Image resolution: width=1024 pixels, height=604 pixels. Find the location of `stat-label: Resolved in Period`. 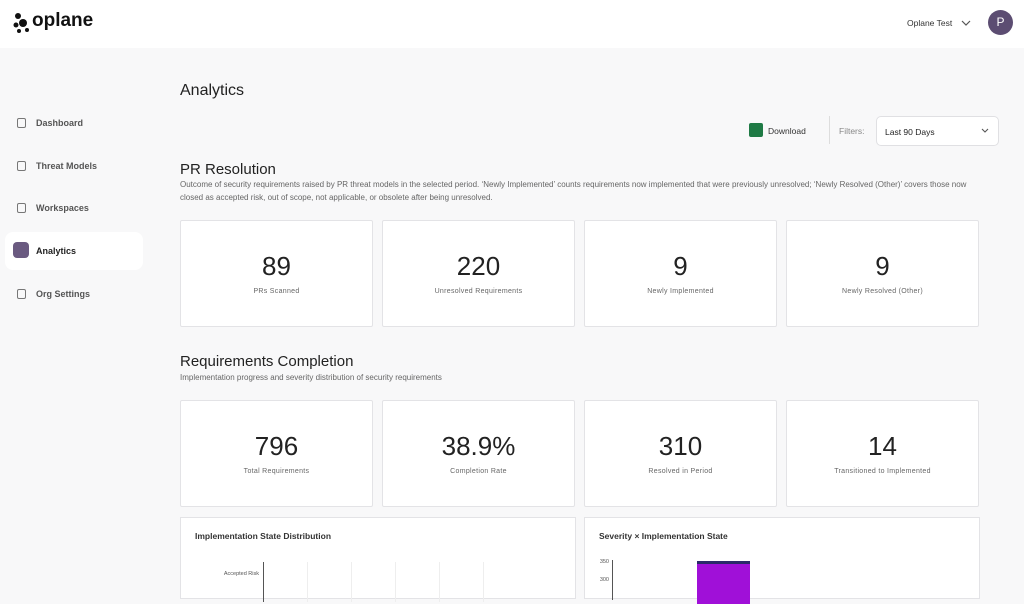

stat-label: Resolved in Period is located at coordinates (680, 471).